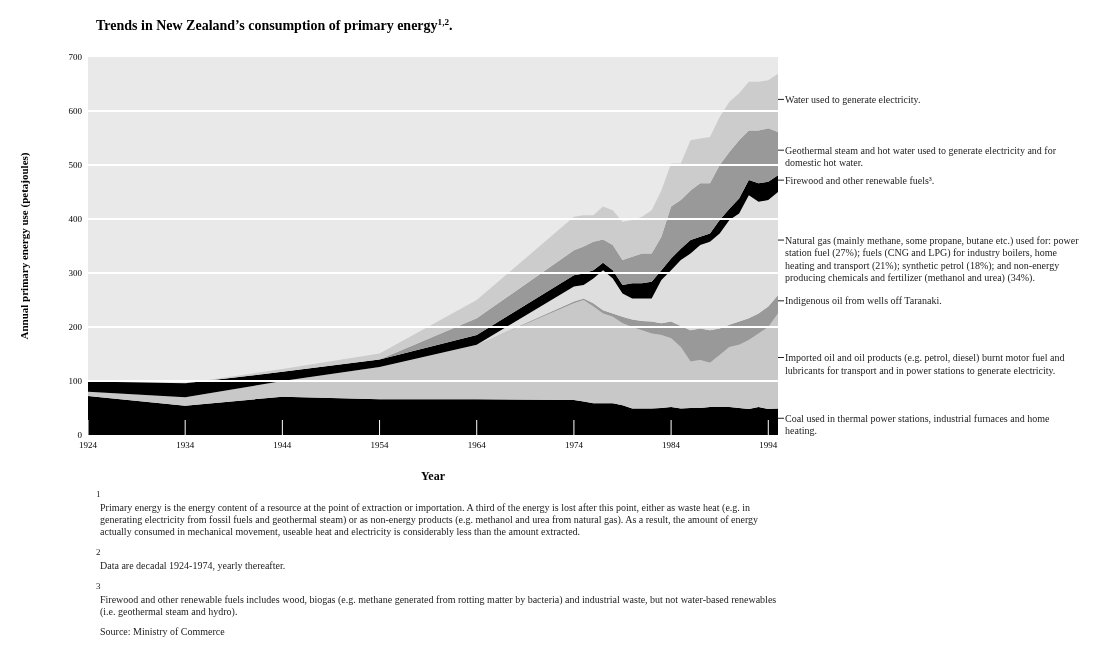  What do you see at coordinates (932, 259) in the screenshot?
I see `series-label: Natural gas (mainly methane, some propane, butane etc.) used for: power station fuel (27%); fuels (CNG and LPG) for industry boilers, home heating and transport (21%); synthetic petrol (18%); and non-energy producing chemicals and fertilizer (methanol and urea) (34%).` at bounding box center [932, 259].